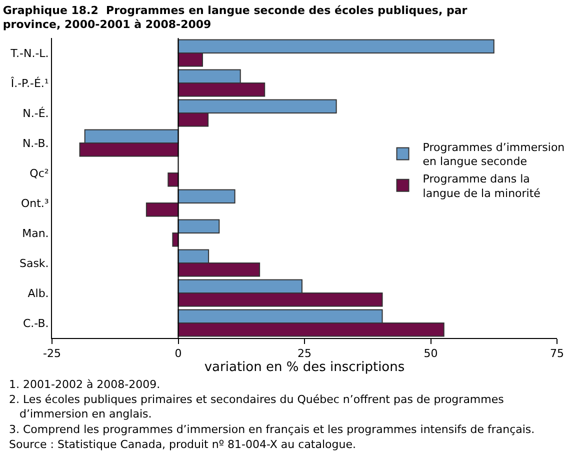 The width and height of the screenshot is (580, 460). Describe the element at coordinates (29, 83) in the screenshot. I see `y-tick-label: Î.-P.-É.¹` at that location.